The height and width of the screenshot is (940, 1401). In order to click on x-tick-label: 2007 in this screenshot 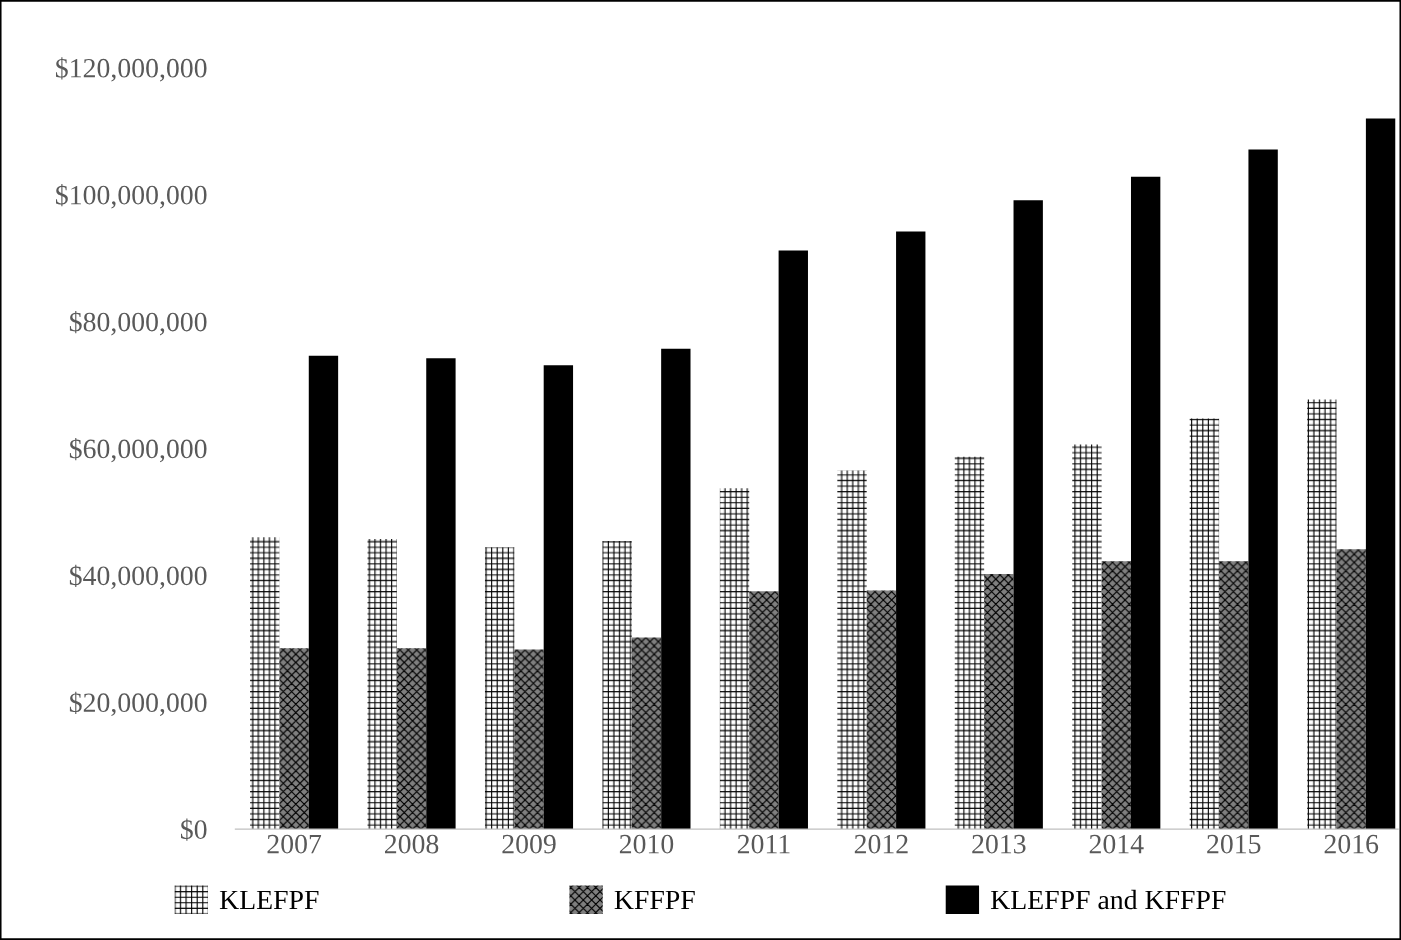, I will do `click(294, 844)`.